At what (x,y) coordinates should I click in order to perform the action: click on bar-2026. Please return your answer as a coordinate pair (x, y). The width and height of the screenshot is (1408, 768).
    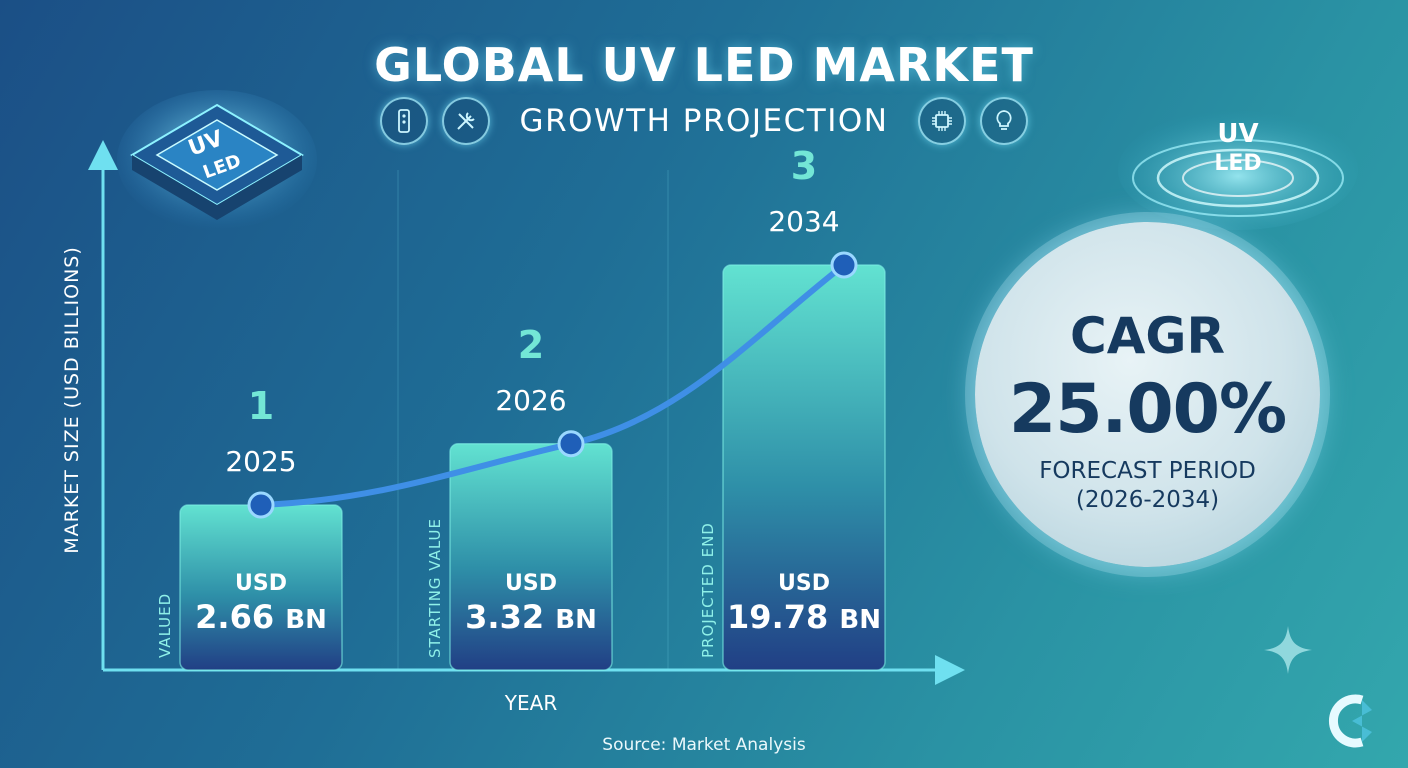
    Looking at the image, I should click on (531, 557).